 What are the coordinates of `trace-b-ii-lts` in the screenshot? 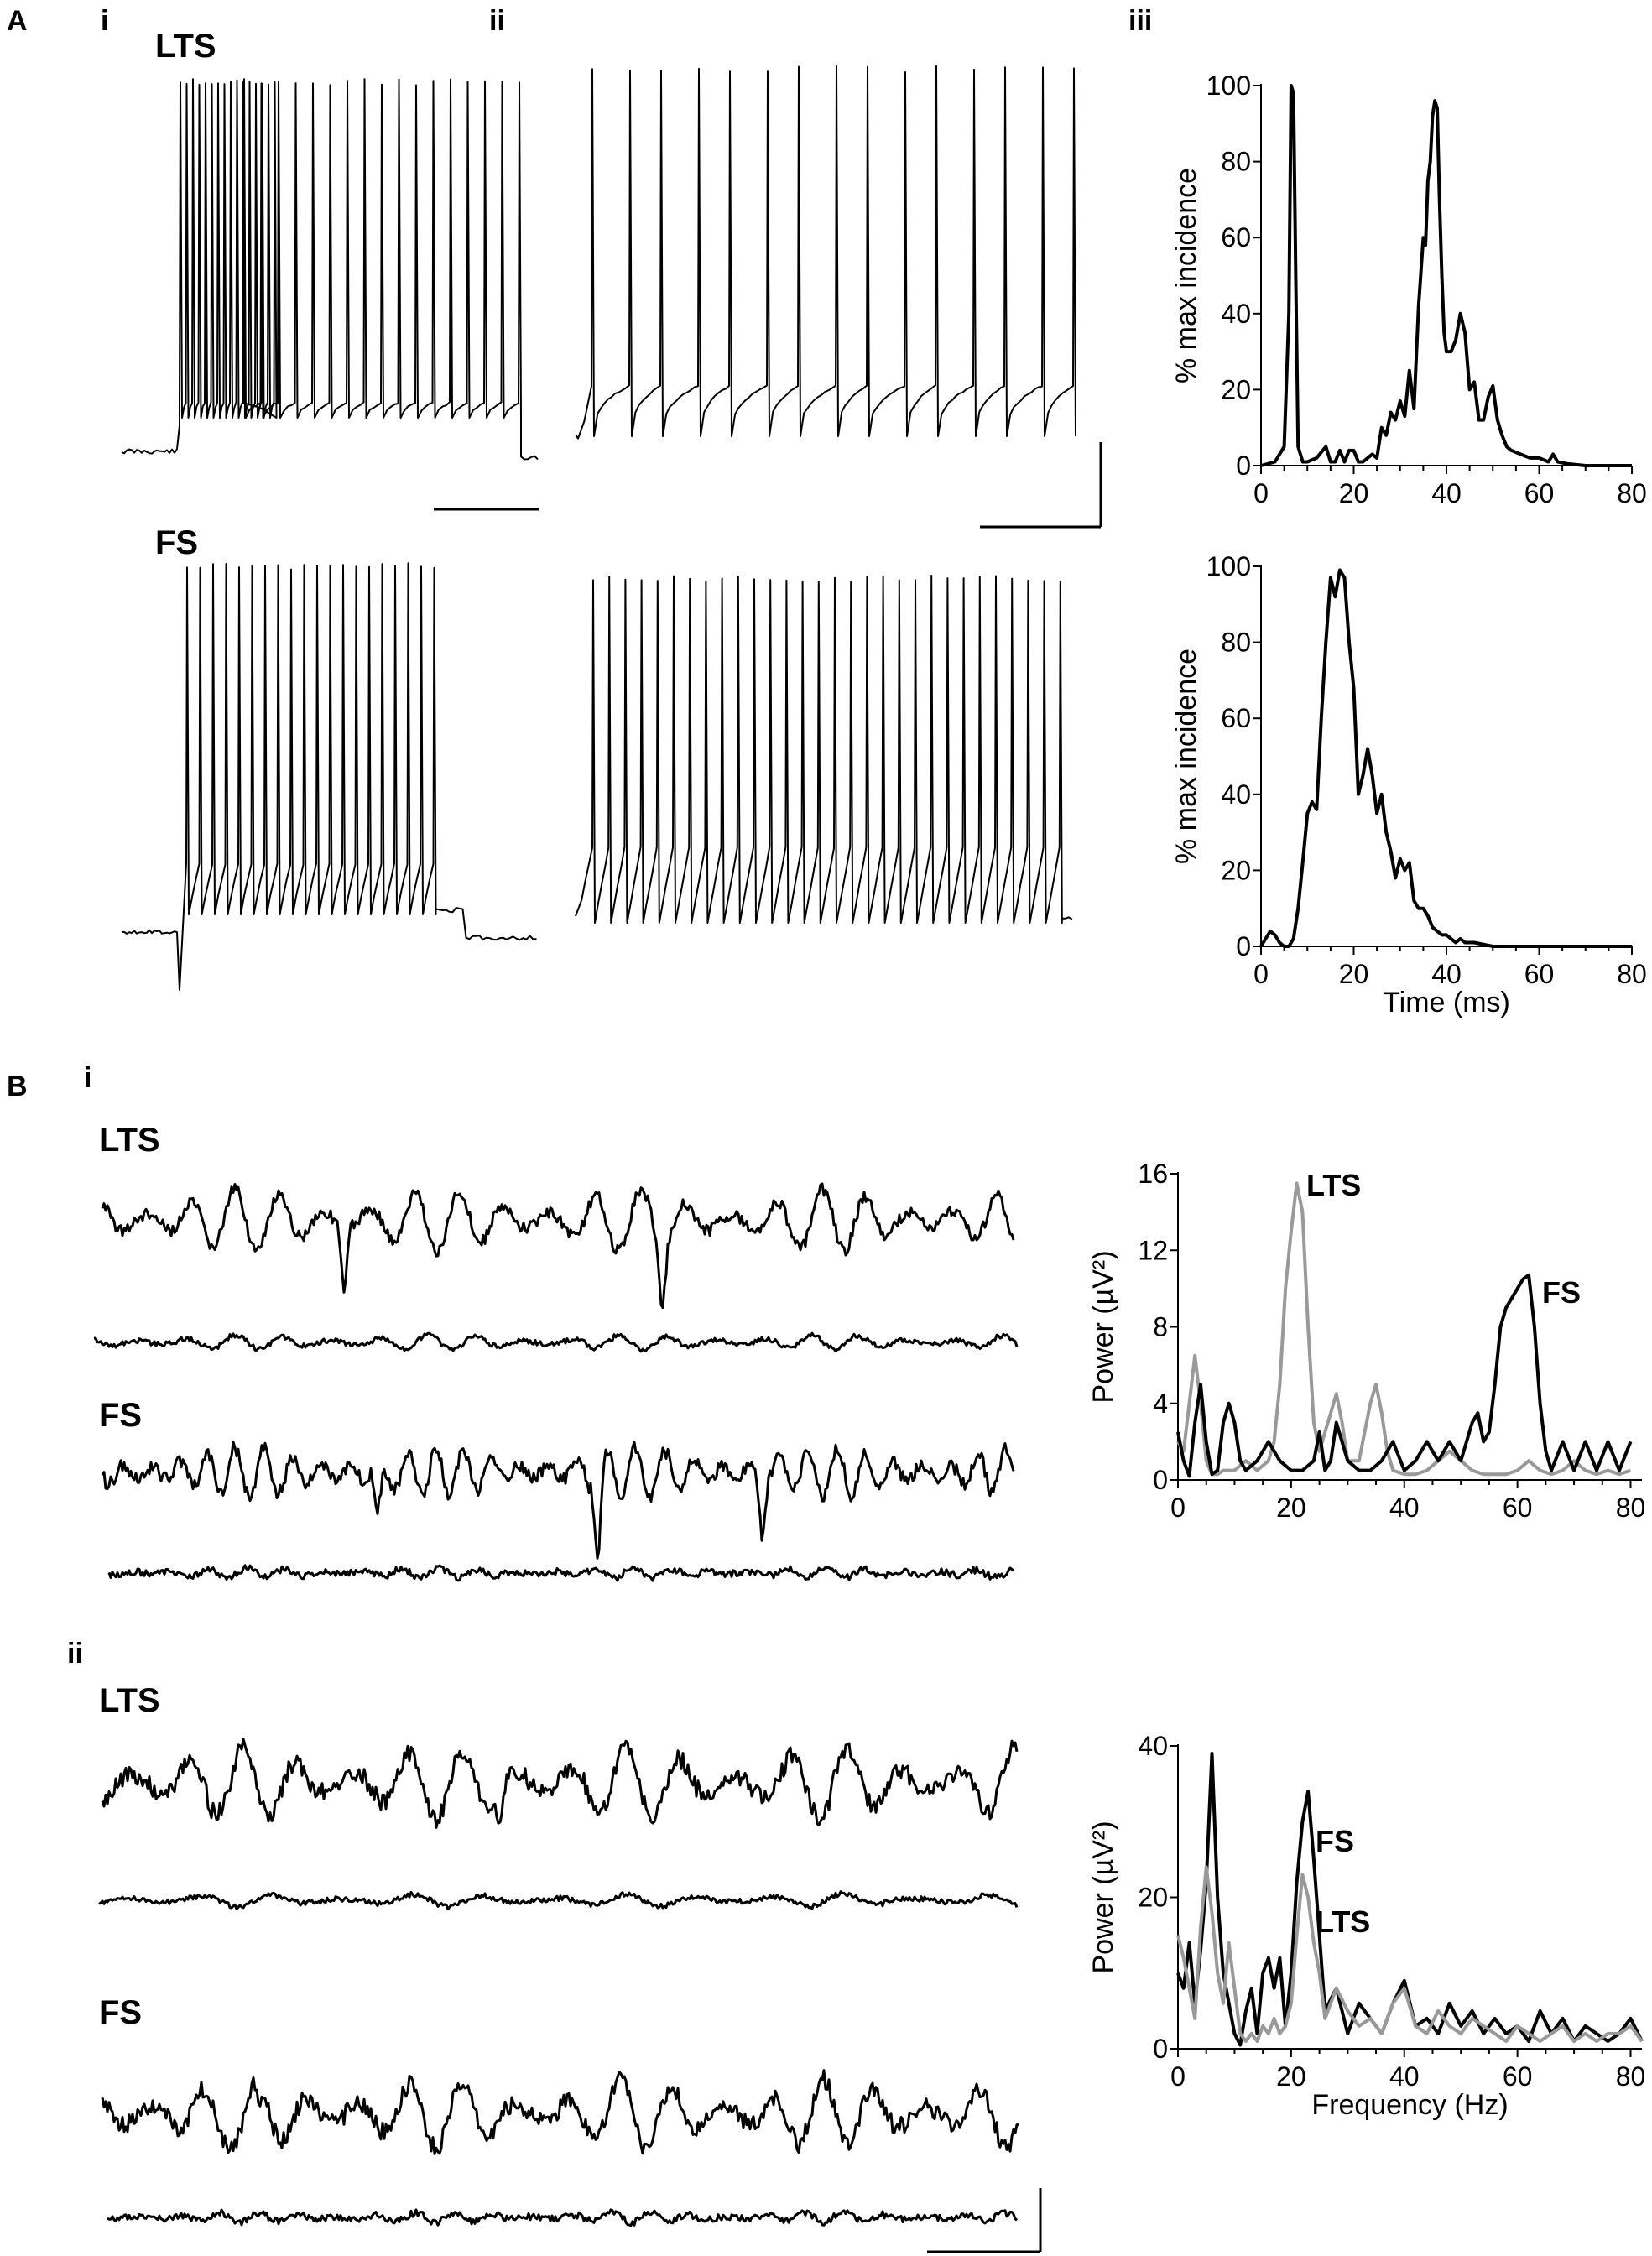 It's located at (560, 1783).